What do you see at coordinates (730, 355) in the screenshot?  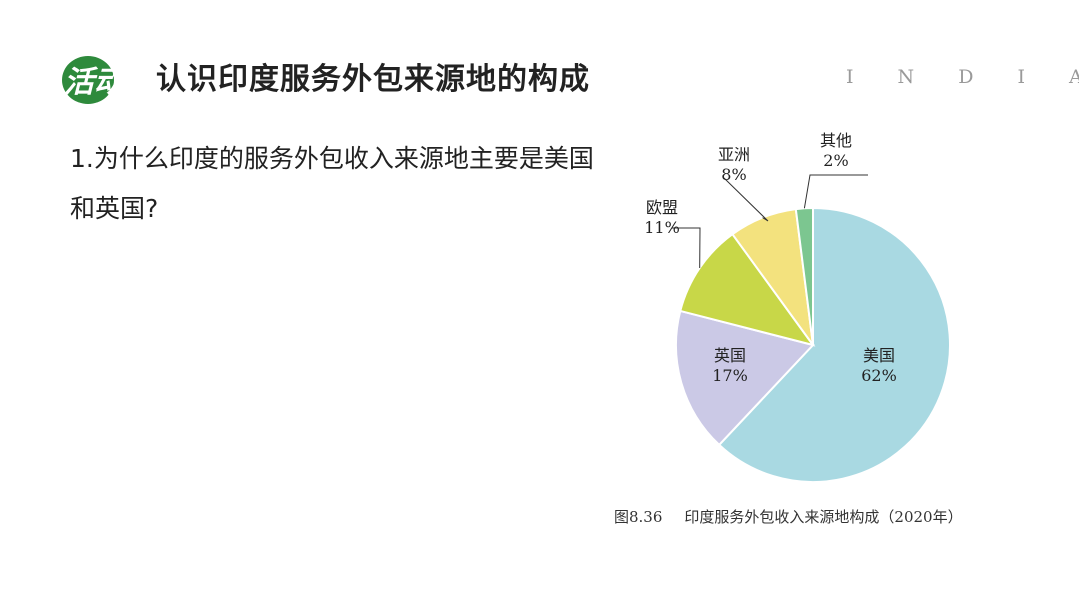 I see `slice-label: 英国` at bounding box center [730, 355].